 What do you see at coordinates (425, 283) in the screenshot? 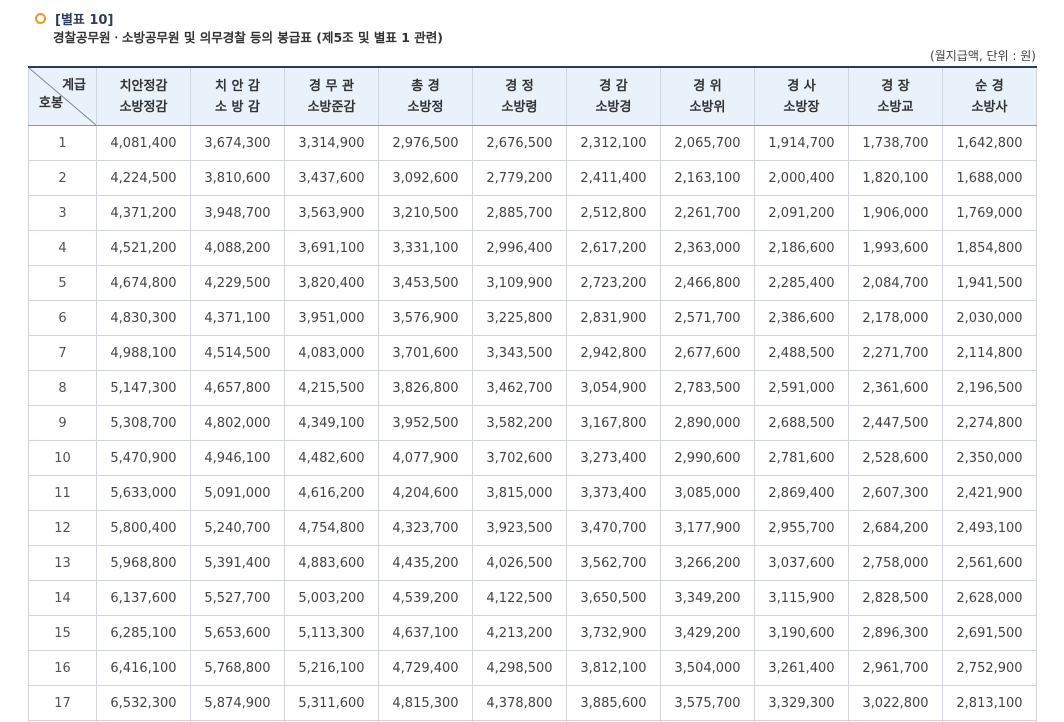
I see `salary-cell: 3,453,500` at bounding box center [425, 283].